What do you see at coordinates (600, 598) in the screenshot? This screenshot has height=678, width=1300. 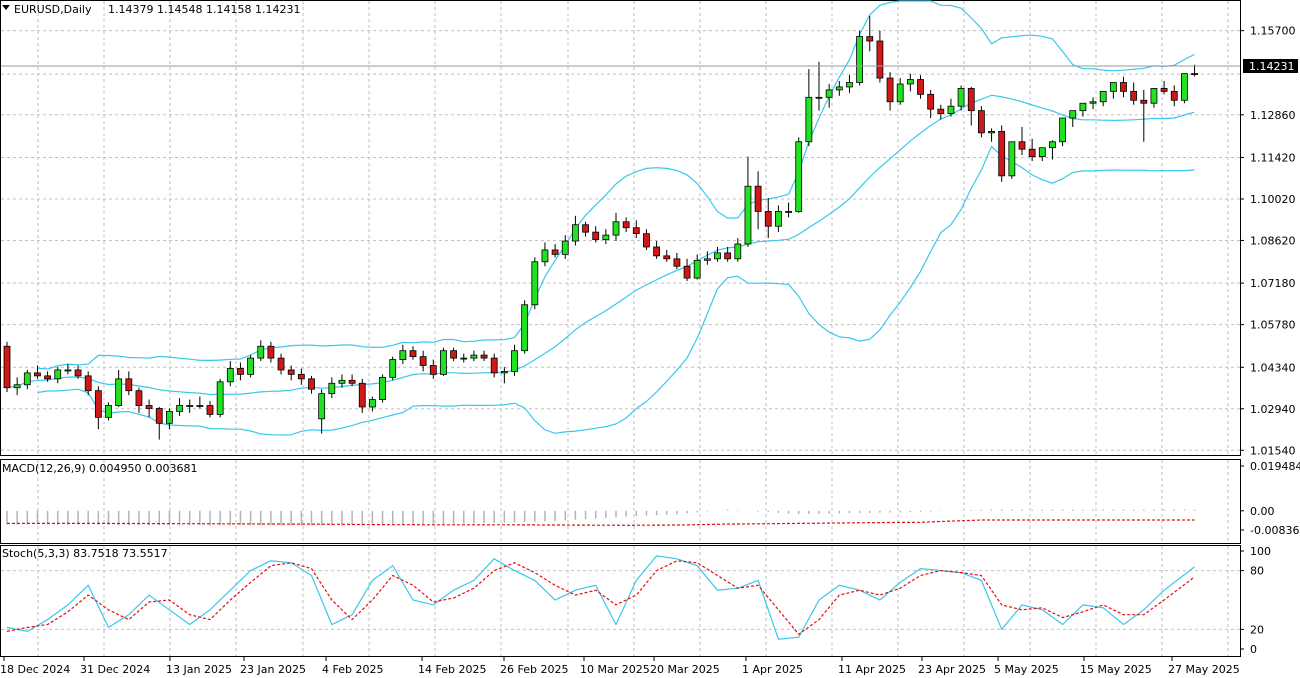 I see `stoch-signal-line` at bounding box center [600, 598].